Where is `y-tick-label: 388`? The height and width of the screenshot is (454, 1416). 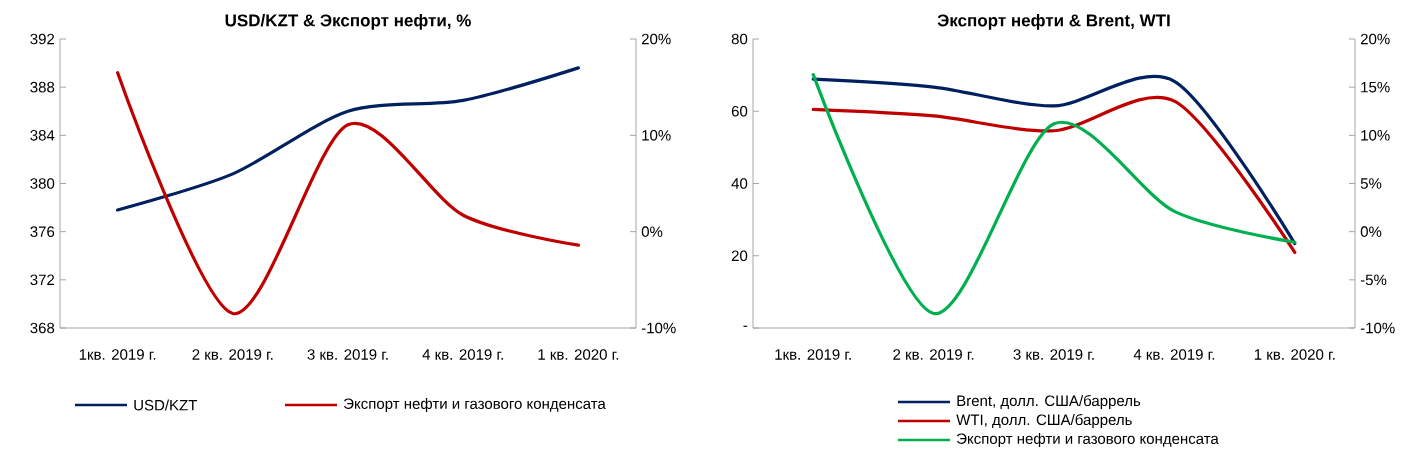 y-tick-label: 388 is located at coordinates (42, 87).